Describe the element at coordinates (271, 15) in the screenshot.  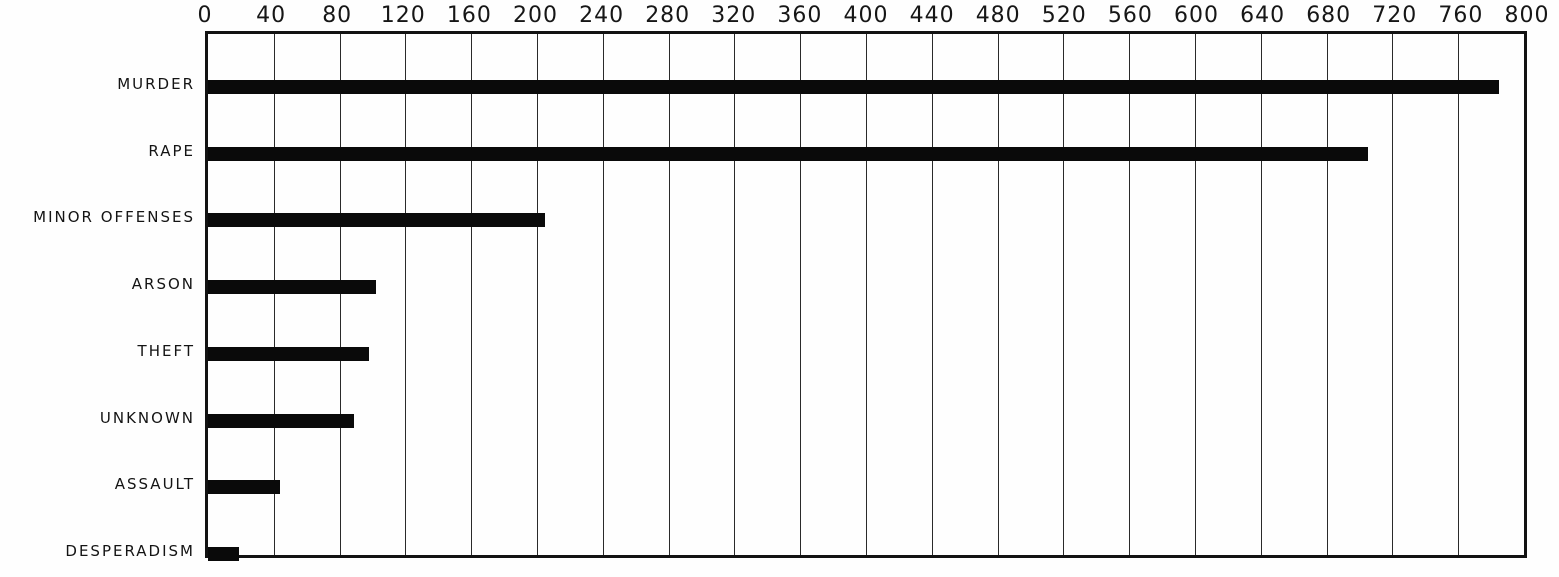
I see `x-axis-tick-label: 40` at that location.